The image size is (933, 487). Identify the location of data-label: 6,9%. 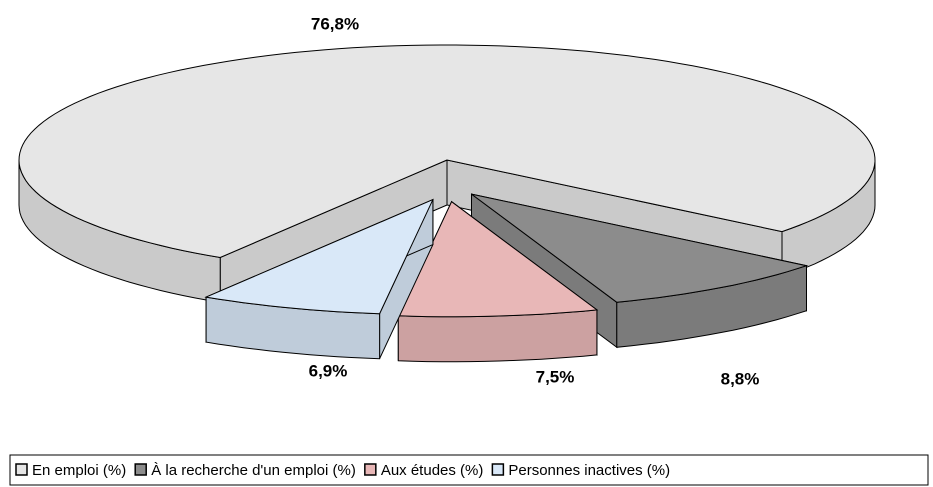
(328, 370).